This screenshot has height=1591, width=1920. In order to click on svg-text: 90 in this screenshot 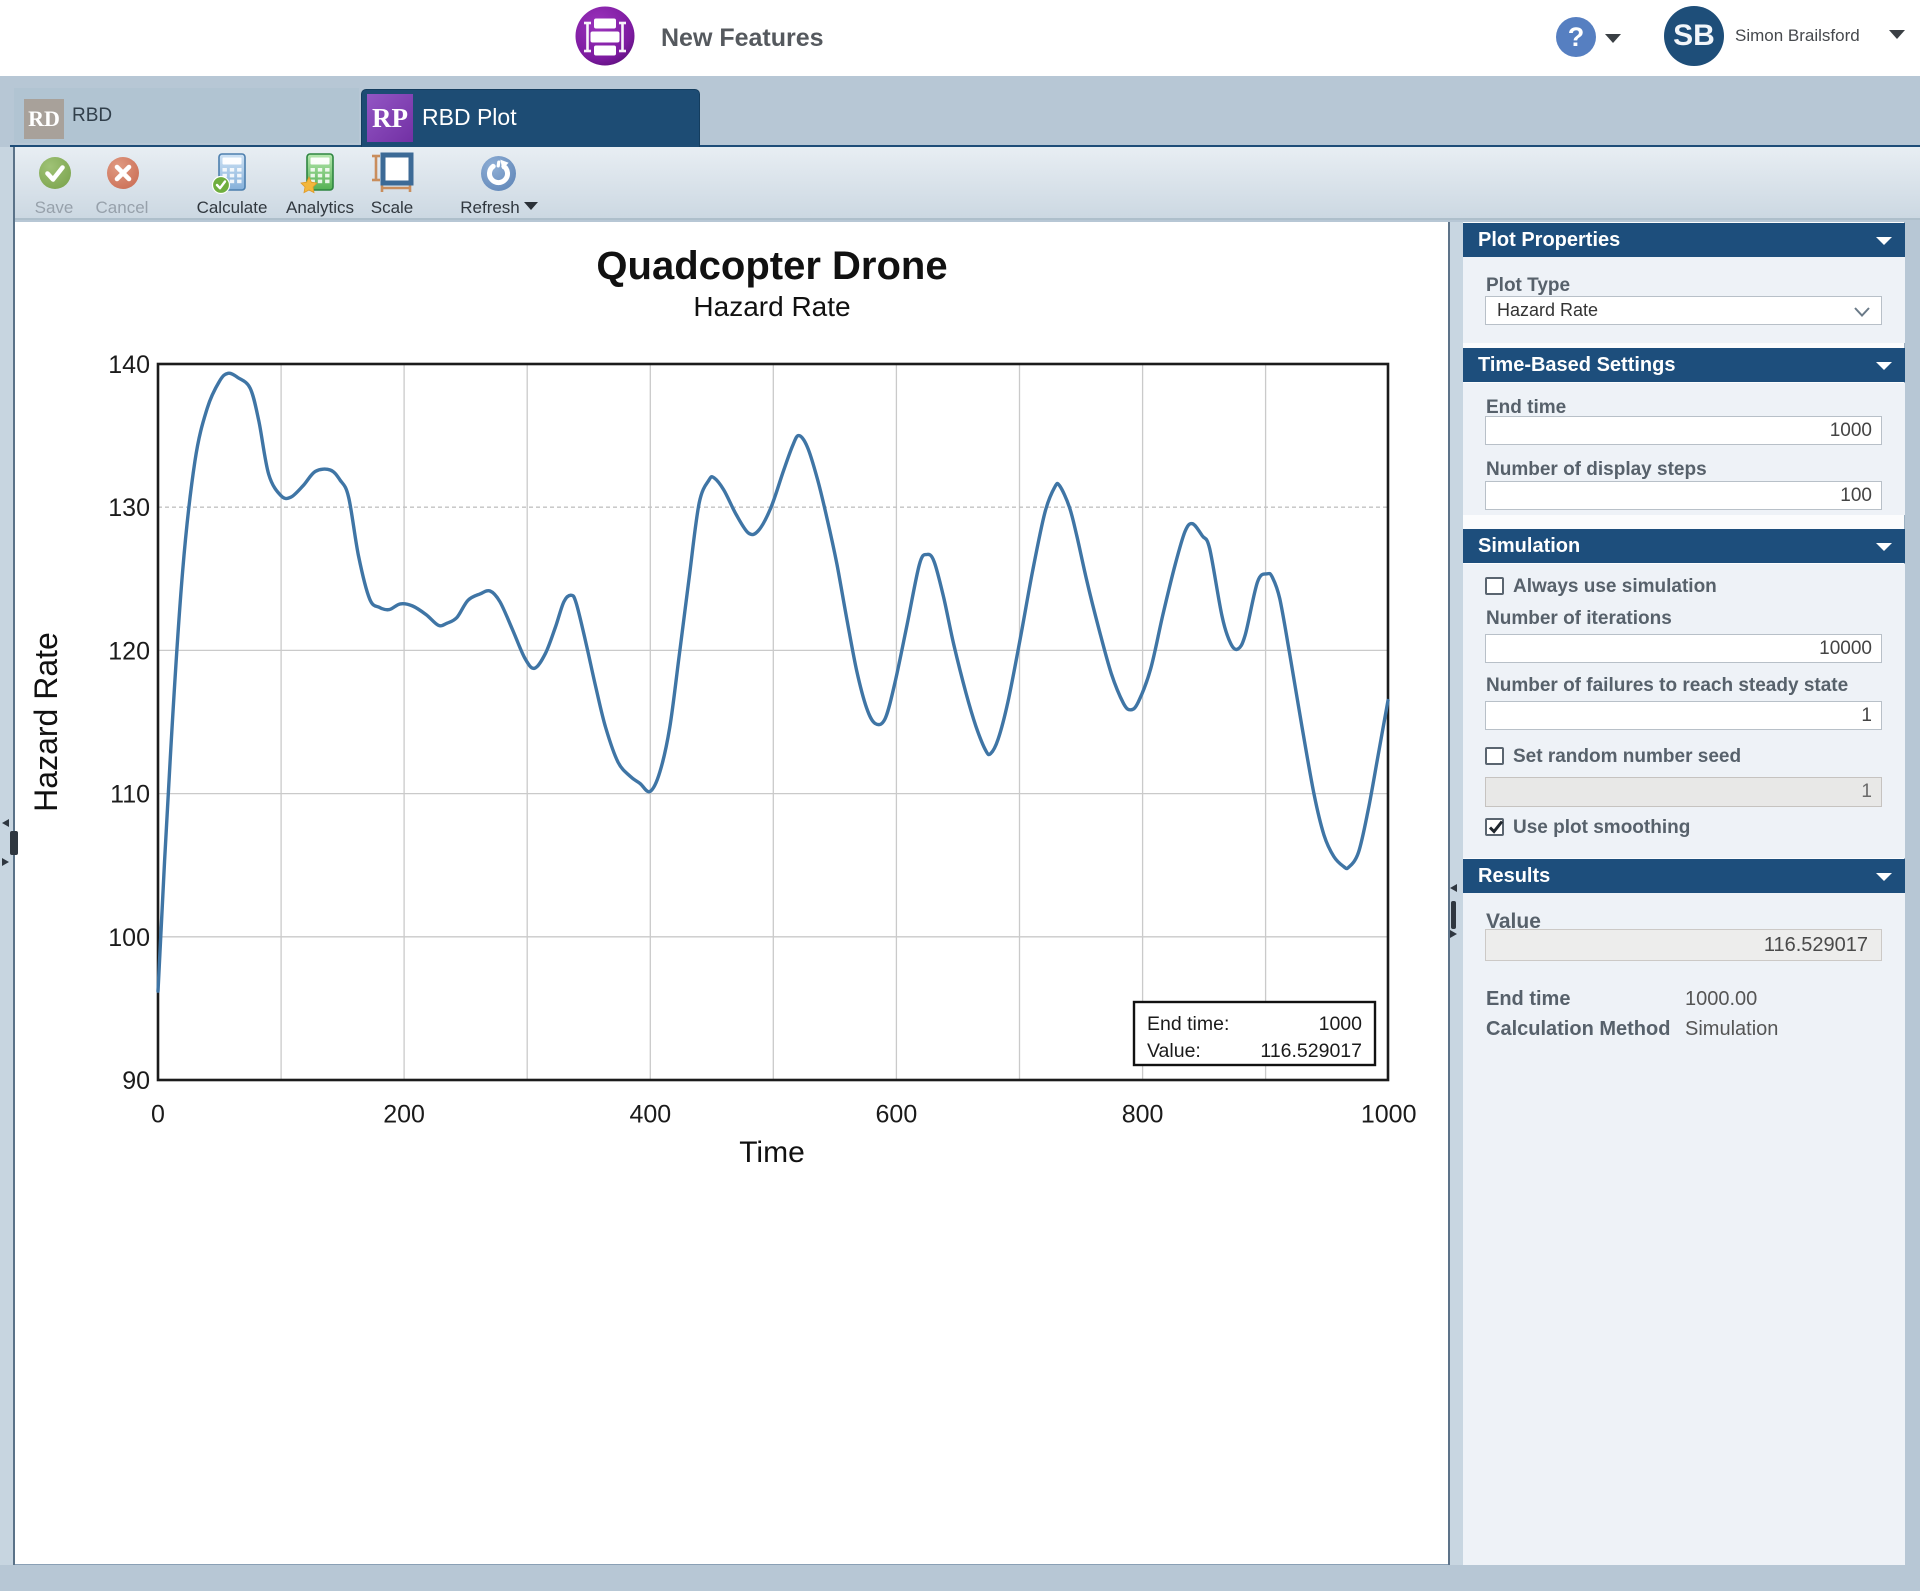, I will do `click(136, 1081)`.